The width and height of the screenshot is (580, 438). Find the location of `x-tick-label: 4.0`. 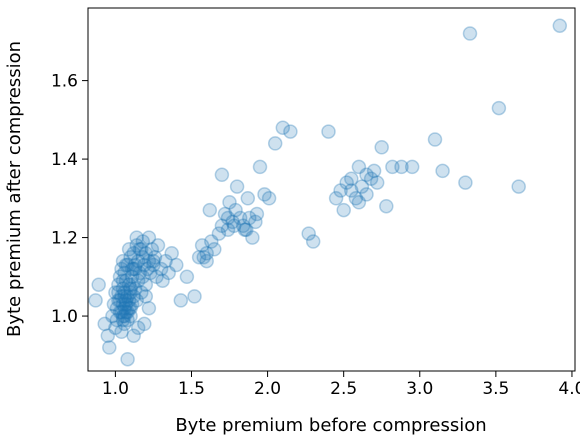

x-tick-label: 4.0 is located at coordinates (569, 389).